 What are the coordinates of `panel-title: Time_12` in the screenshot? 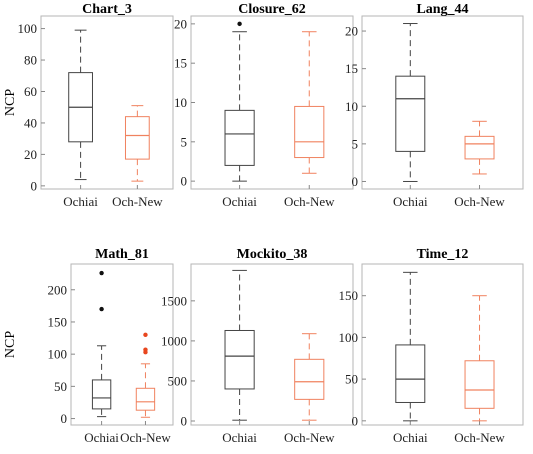 It's located at (443, 254).